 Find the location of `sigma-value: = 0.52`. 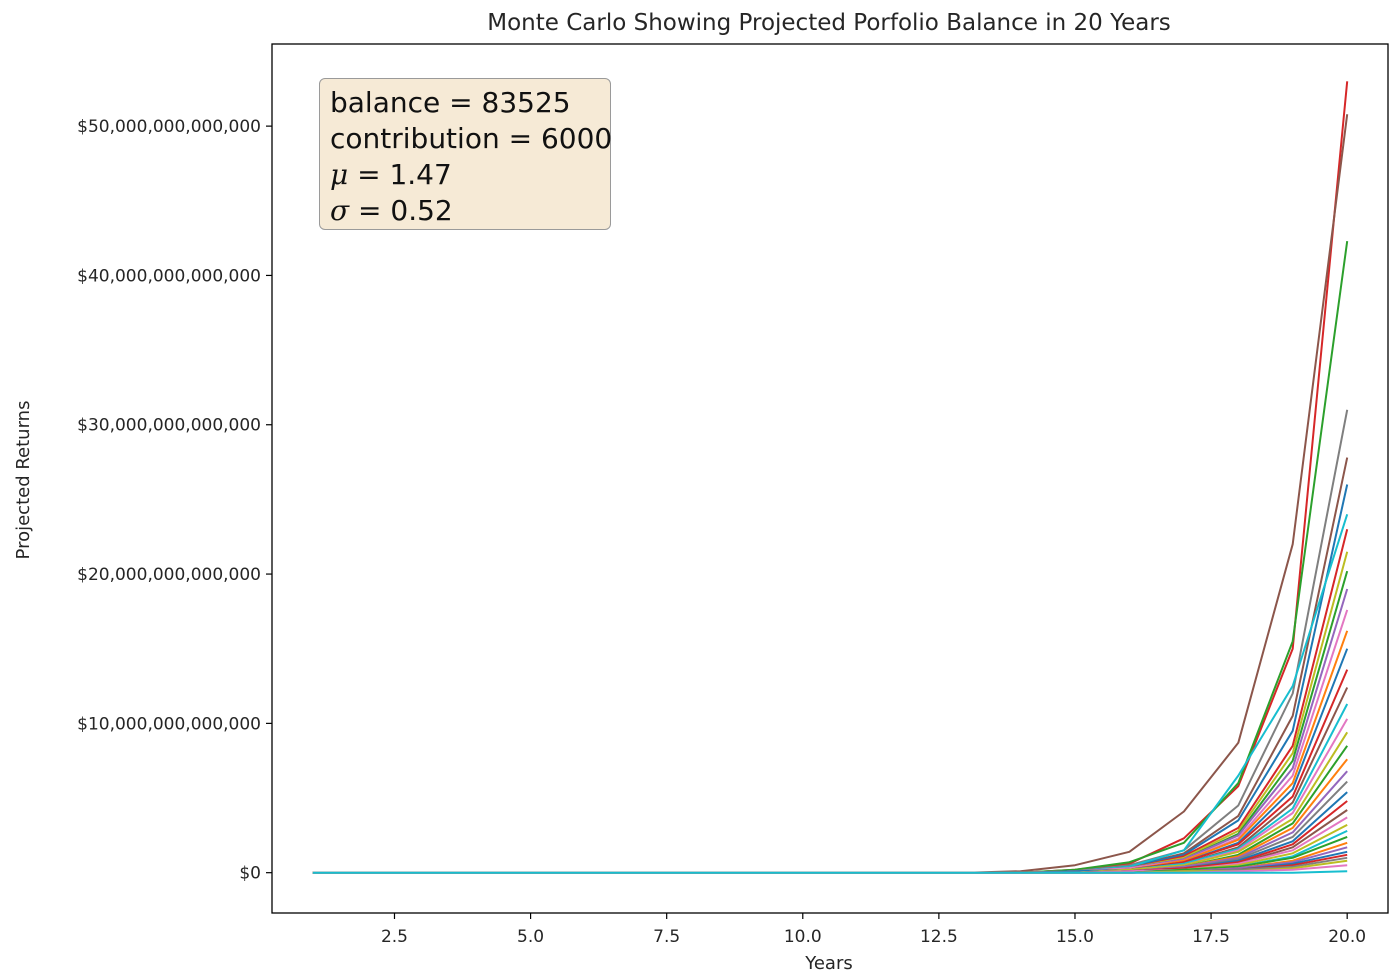

sigma-value: = 0.52 is located at coordinates (401, 210).